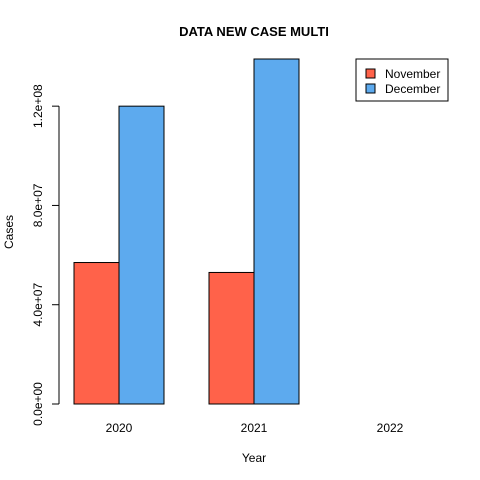 The image size is (480, 480). I want to click on y-tick-label: 8.0e+07, so click(38, 205).